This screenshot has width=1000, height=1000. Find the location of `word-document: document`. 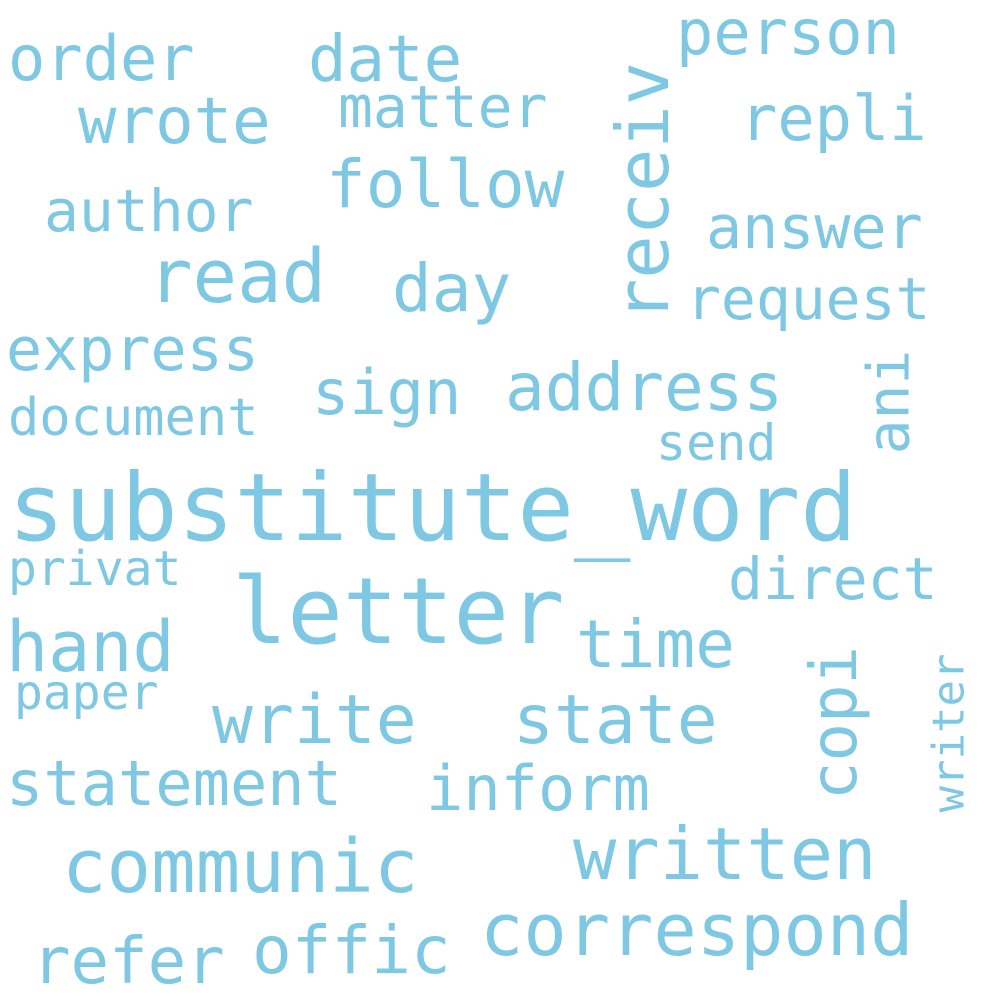

word-document: document is located at coordinates (133, 418).